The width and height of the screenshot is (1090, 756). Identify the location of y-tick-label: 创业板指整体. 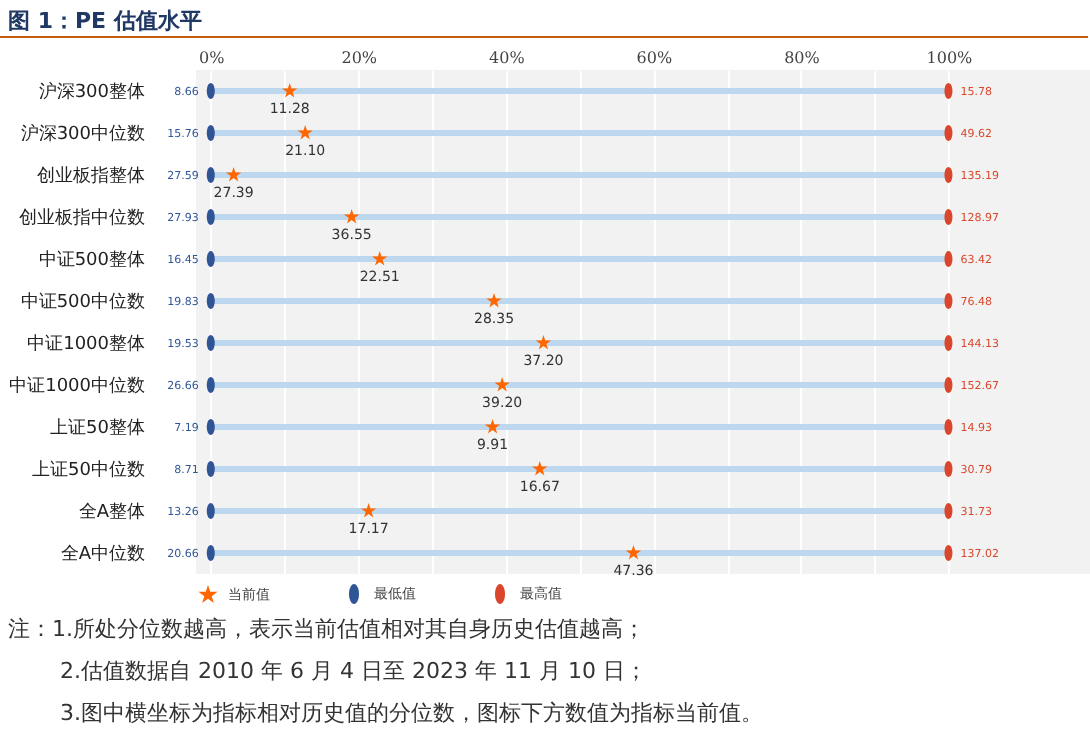
(91, 176).